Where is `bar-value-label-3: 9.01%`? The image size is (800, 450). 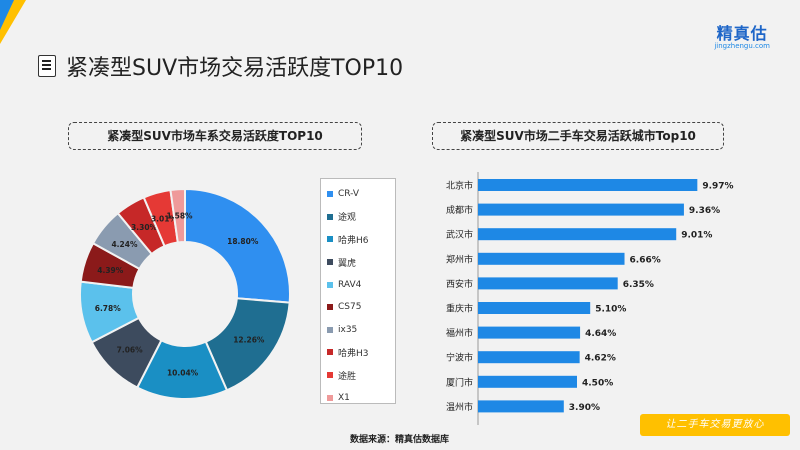 bar-value-label-3: 9.01% is located at coordinates (696, 236).